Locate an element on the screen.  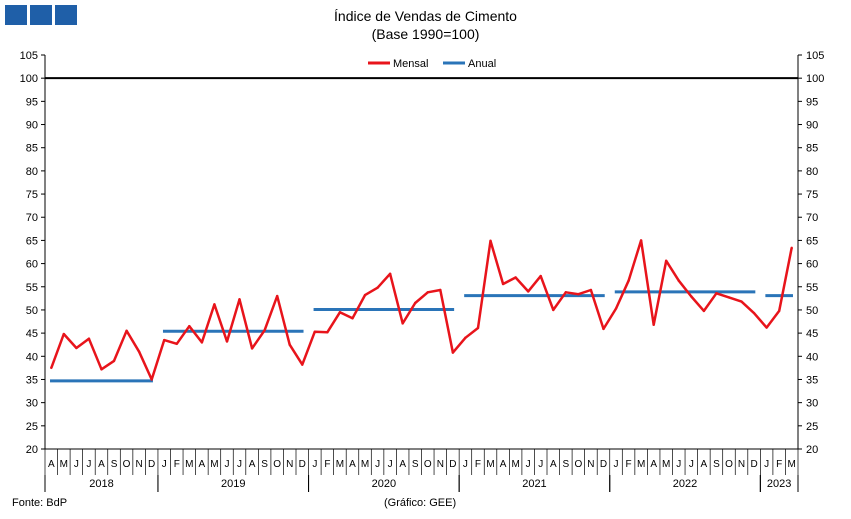
y-tick-label-right: 45 is located at coordinates (812, 334).